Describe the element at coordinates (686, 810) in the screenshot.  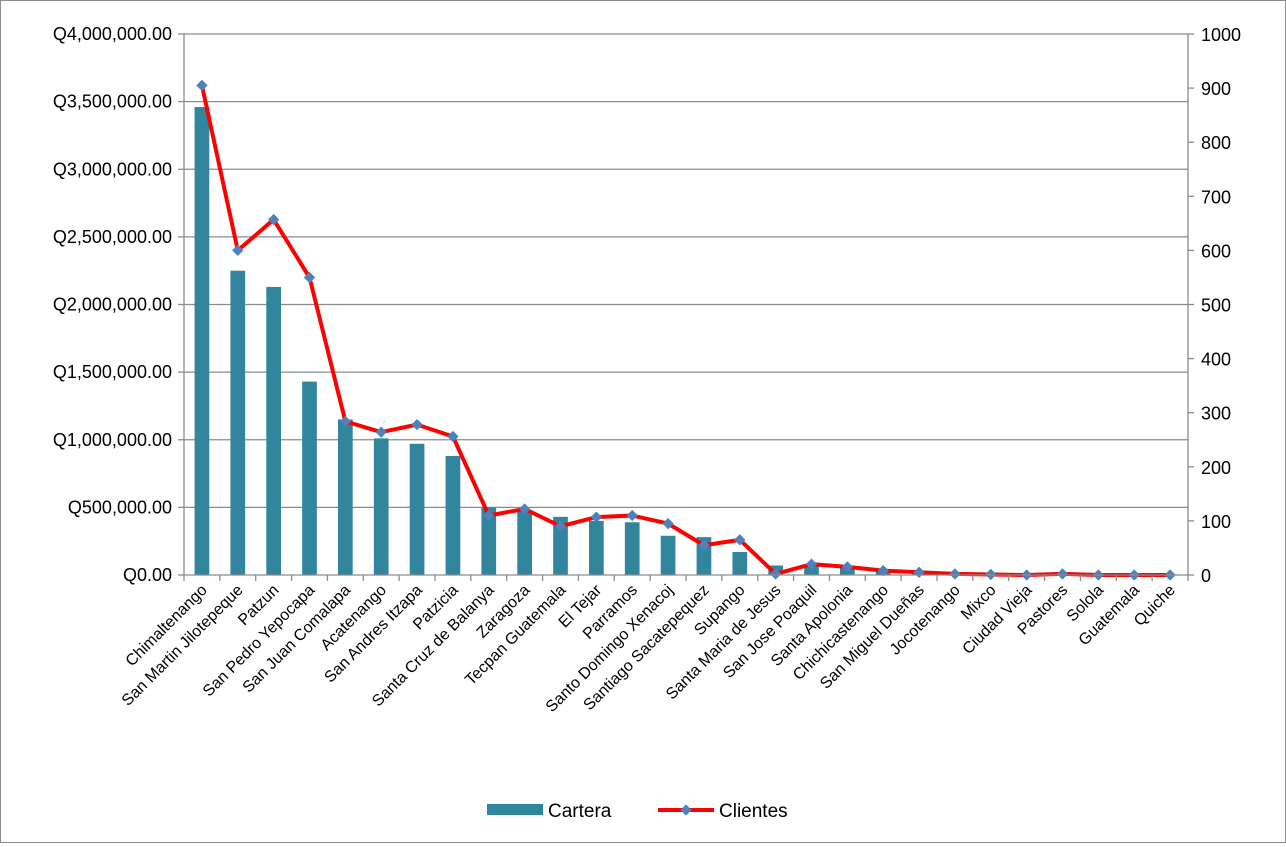
I see `legend-marker-clientes` at that location.